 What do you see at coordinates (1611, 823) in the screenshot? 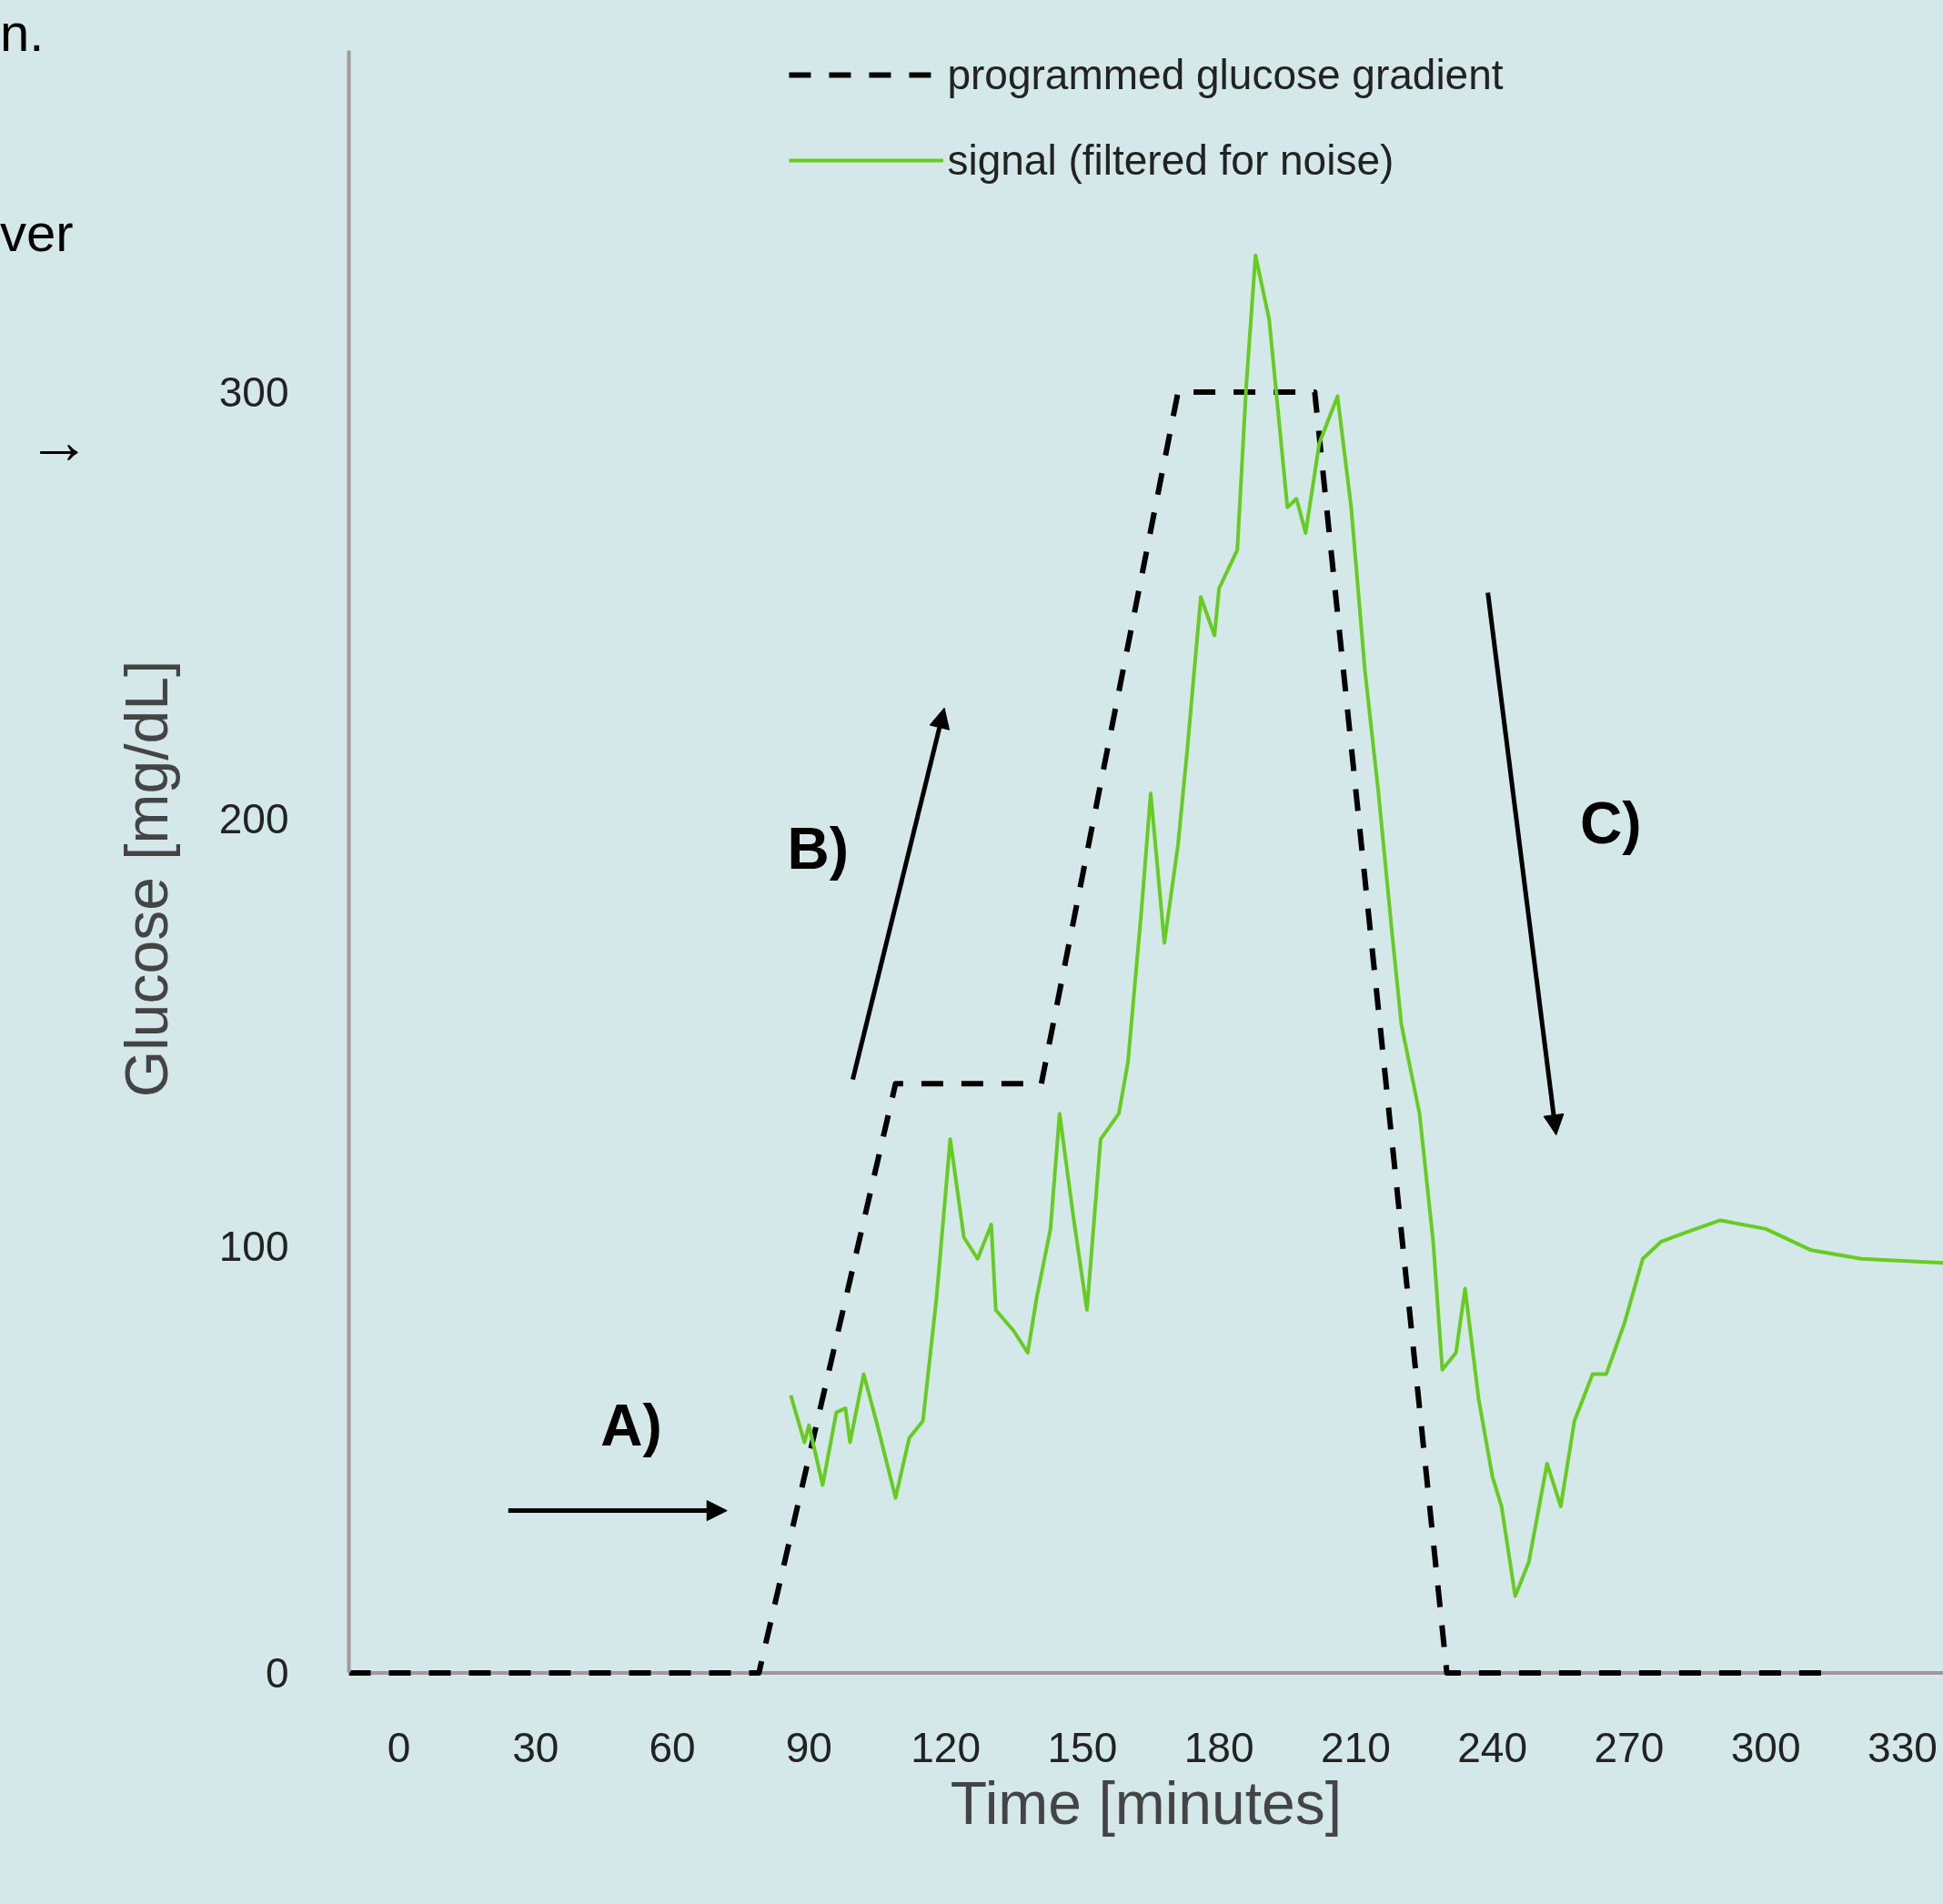
I see `annotation: C)` at bounding box center [1611, 823].